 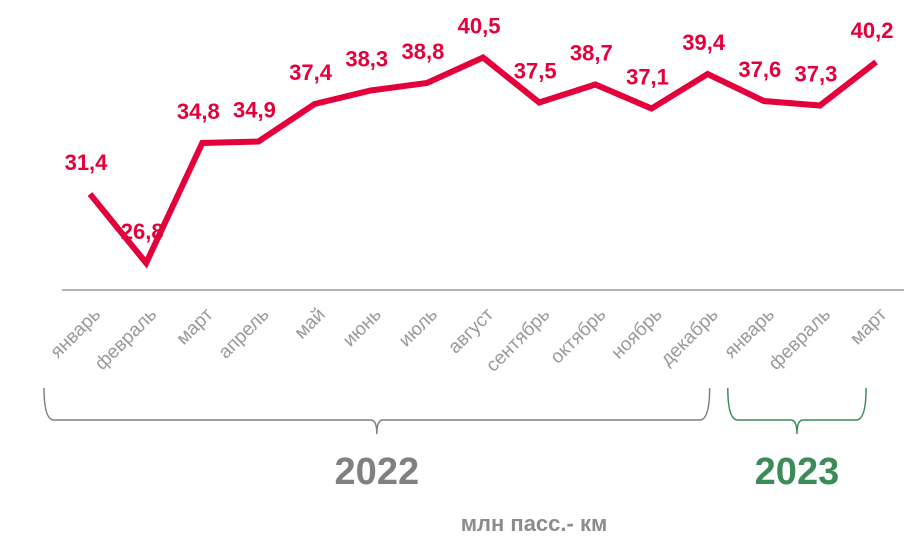 What do you see at coordinates (578, 336) in the screenshot?
I see `x-tick-label: октябрь` at bounding box center [578, 336].